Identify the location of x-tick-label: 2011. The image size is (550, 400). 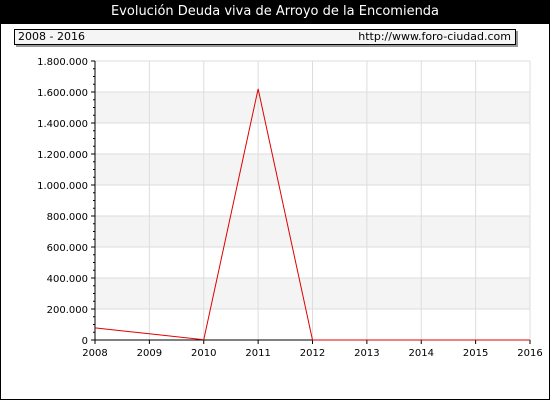
(257, 353).